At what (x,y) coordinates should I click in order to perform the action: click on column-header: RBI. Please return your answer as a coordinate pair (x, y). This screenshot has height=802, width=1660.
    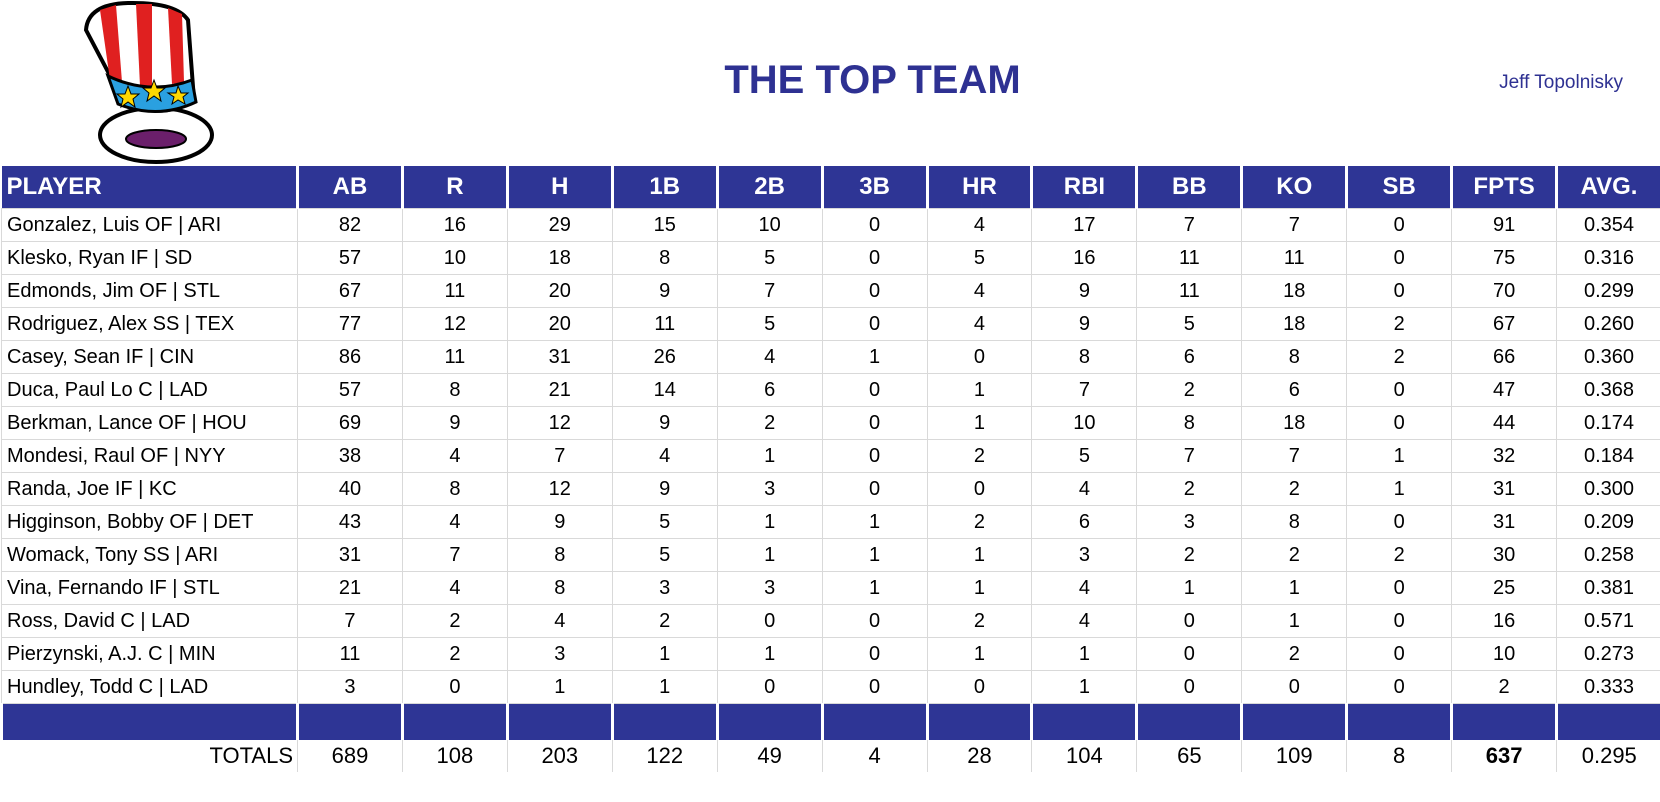
    Looking at the image, I should click on (1084, 187).